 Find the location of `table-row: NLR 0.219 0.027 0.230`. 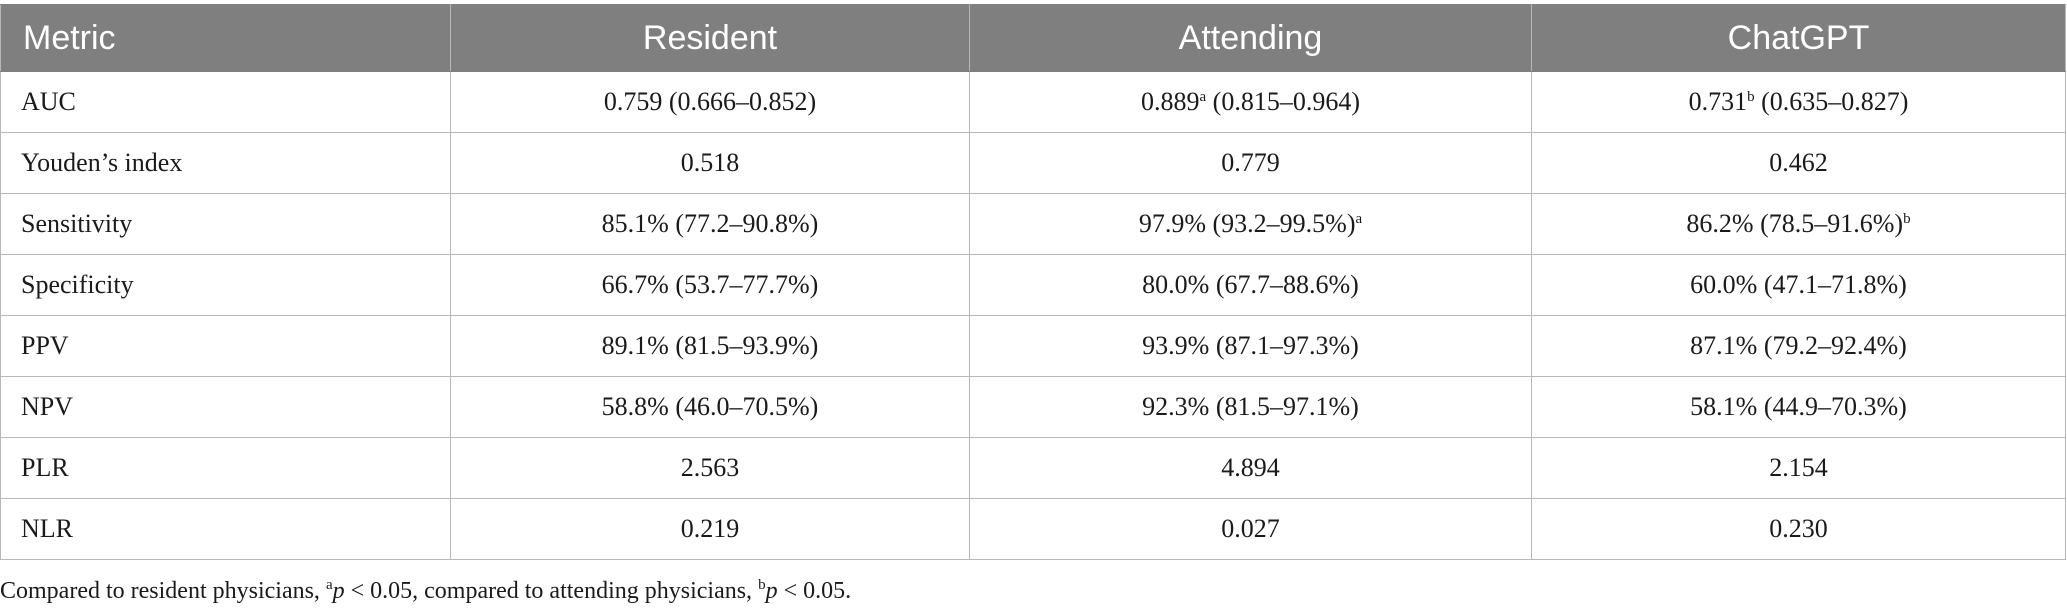

table-row: NLR 0.219 0.027 0.230 is located at coordinates (1033, 529).